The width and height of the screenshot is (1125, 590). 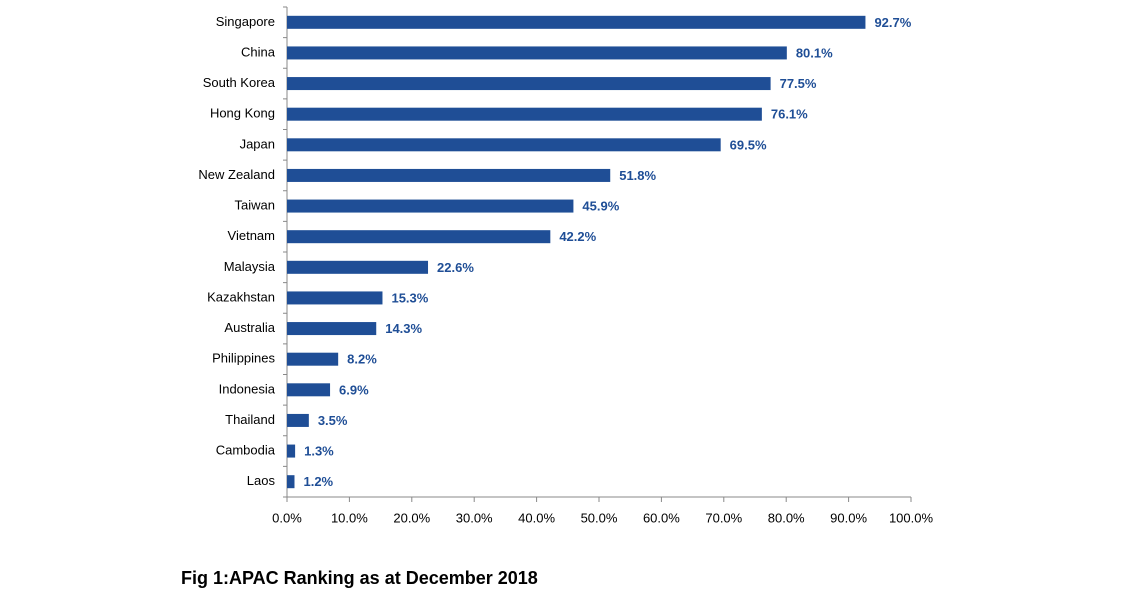 I want to click on x-tick-label: 30.0%, so click(x=474, y=517).